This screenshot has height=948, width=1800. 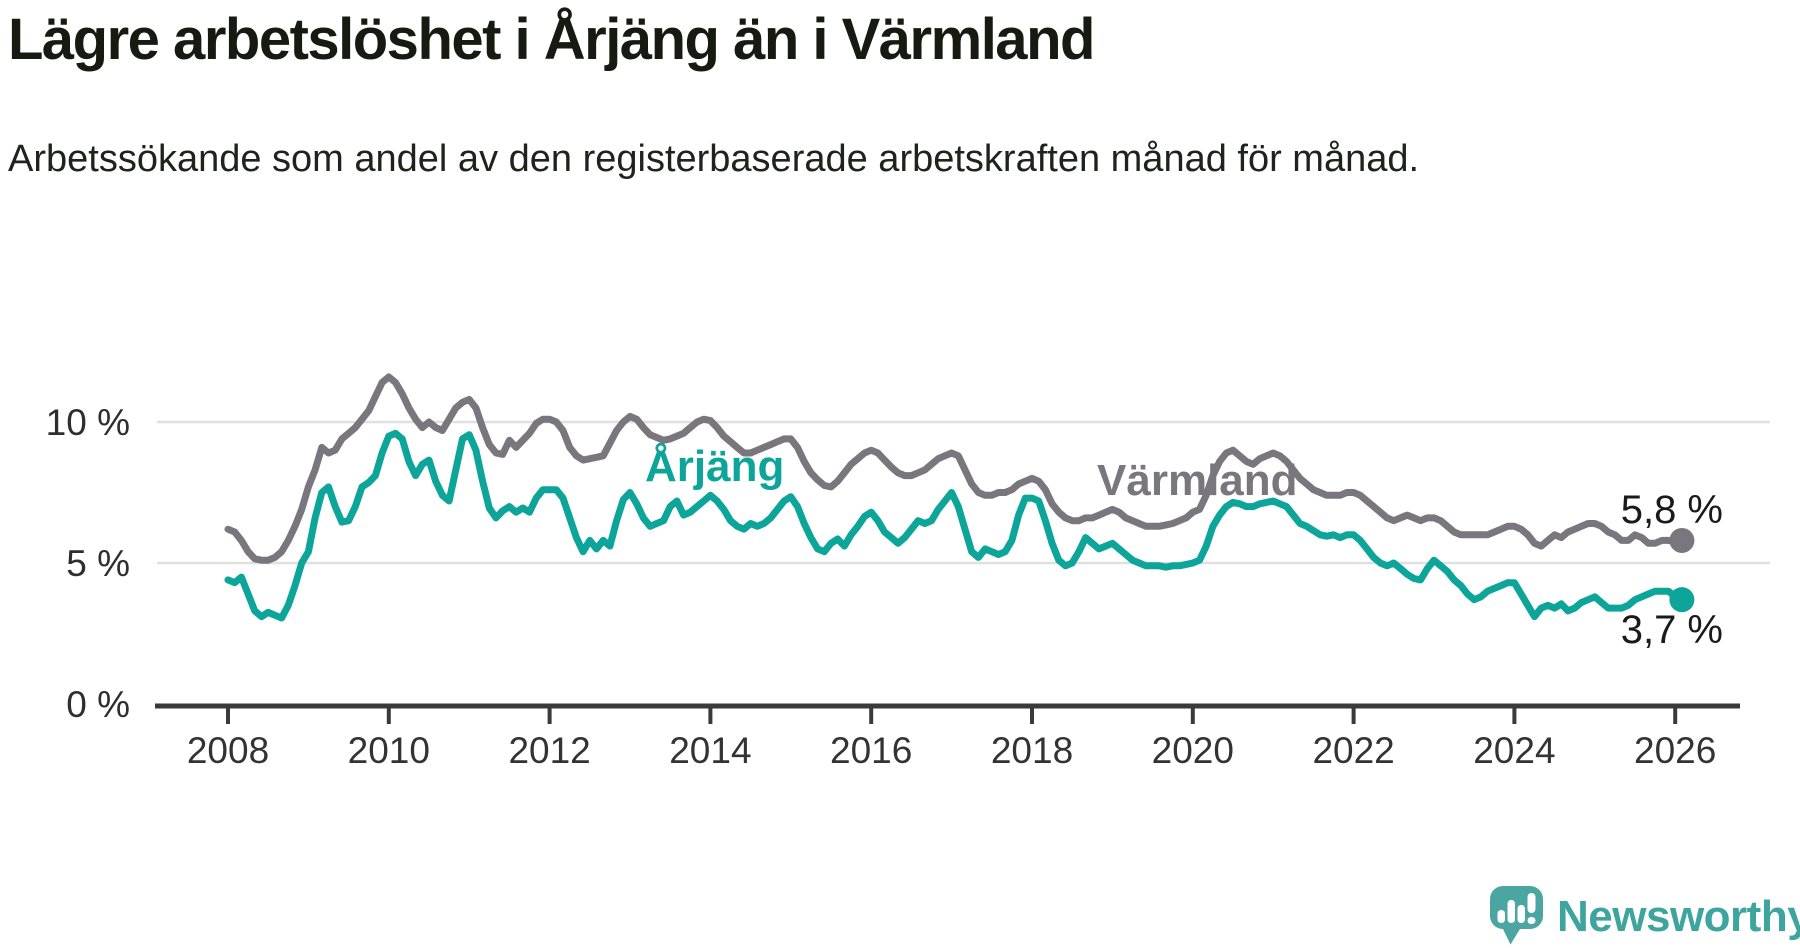 What do you see at coordinates (1032, 750) in the screenshot?
I see `x-axis-tick-label: 2018` at bounding box center [1032, 750].